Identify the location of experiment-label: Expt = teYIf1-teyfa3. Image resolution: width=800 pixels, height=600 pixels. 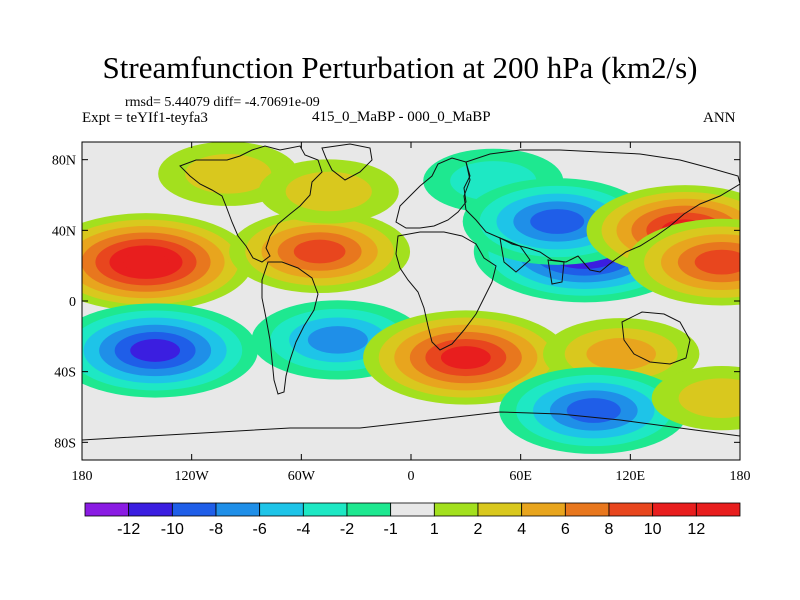
(145, 118).